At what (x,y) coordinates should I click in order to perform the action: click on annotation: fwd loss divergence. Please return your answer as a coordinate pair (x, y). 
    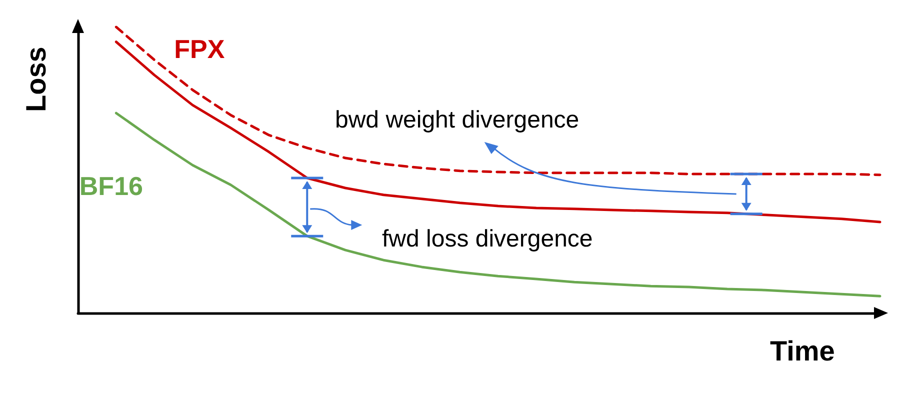
    Looking at the image, I should click on (487, 239).